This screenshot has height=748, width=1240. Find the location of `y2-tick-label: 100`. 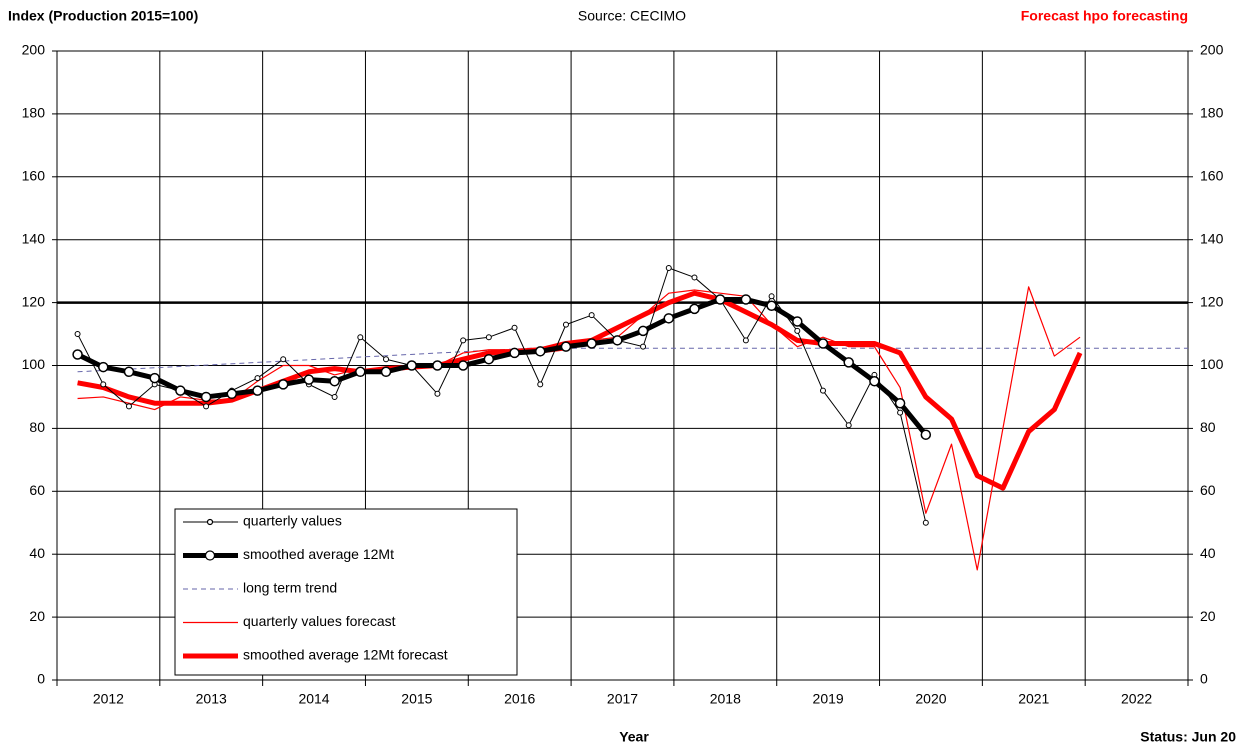

y2-tick-label: 100 is located at coordinates (1212, 364).